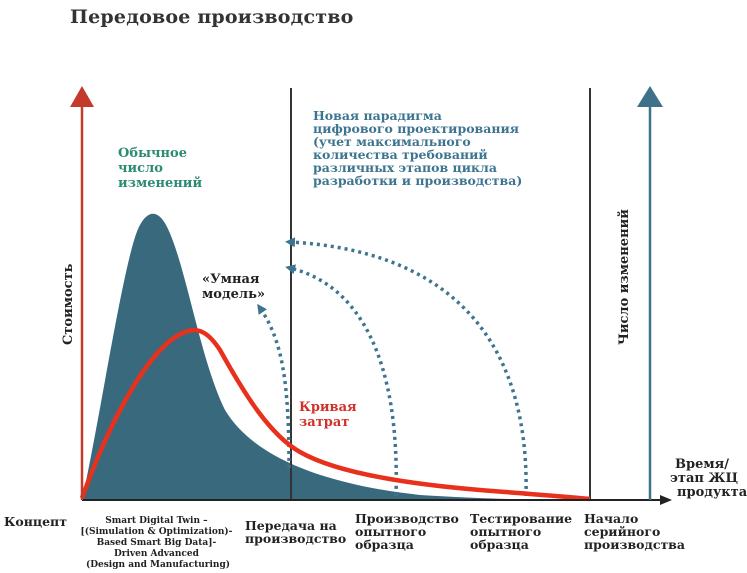  What do you see at coordinates (140, 168) in the screenshot?
I see `usual-changes-line: число` at bounding box center [140, 168].